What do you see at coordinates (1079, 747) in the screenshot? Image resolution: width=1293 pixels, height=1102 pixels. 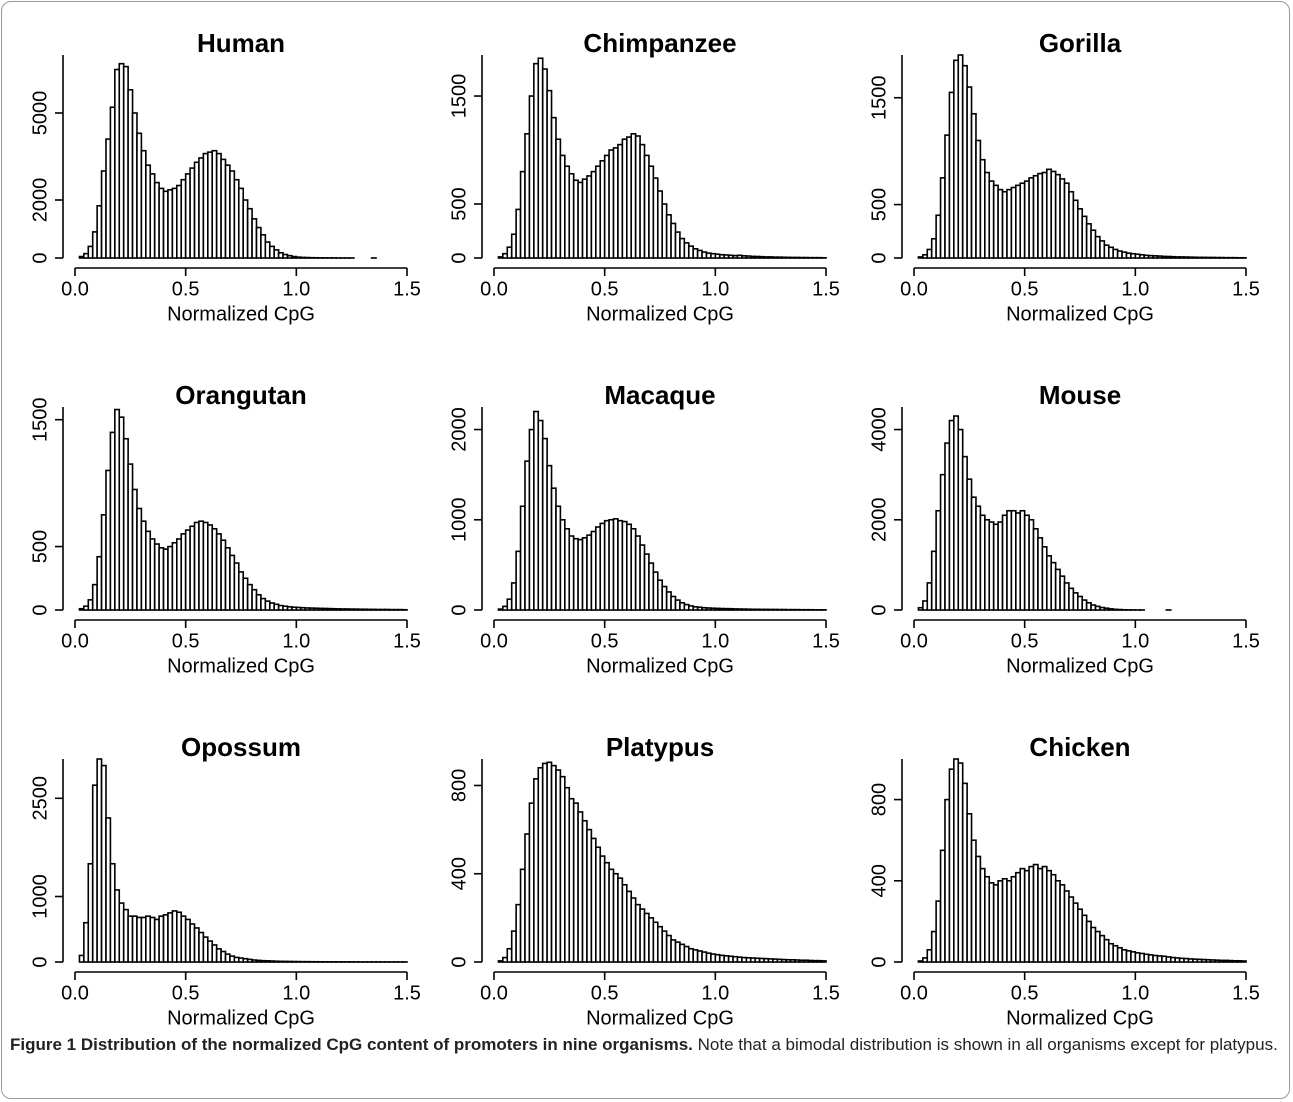 I see `chart-title: Chicken` at bounding box center [1079, 747].